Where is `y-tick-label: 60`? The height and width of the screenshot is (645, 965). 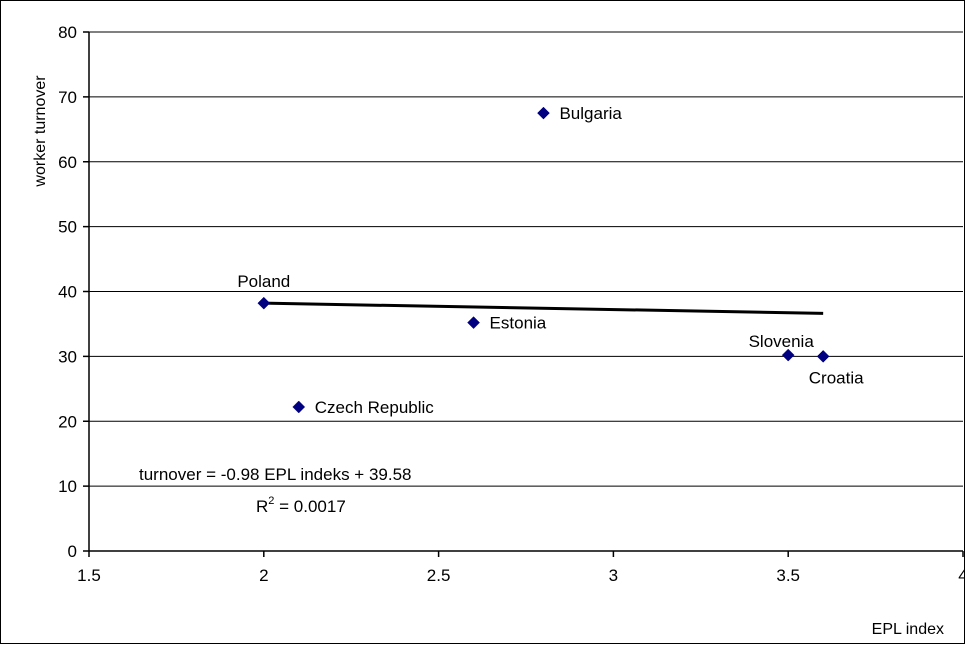 y-tick-label: 60 is located at coordinates (67, 162).